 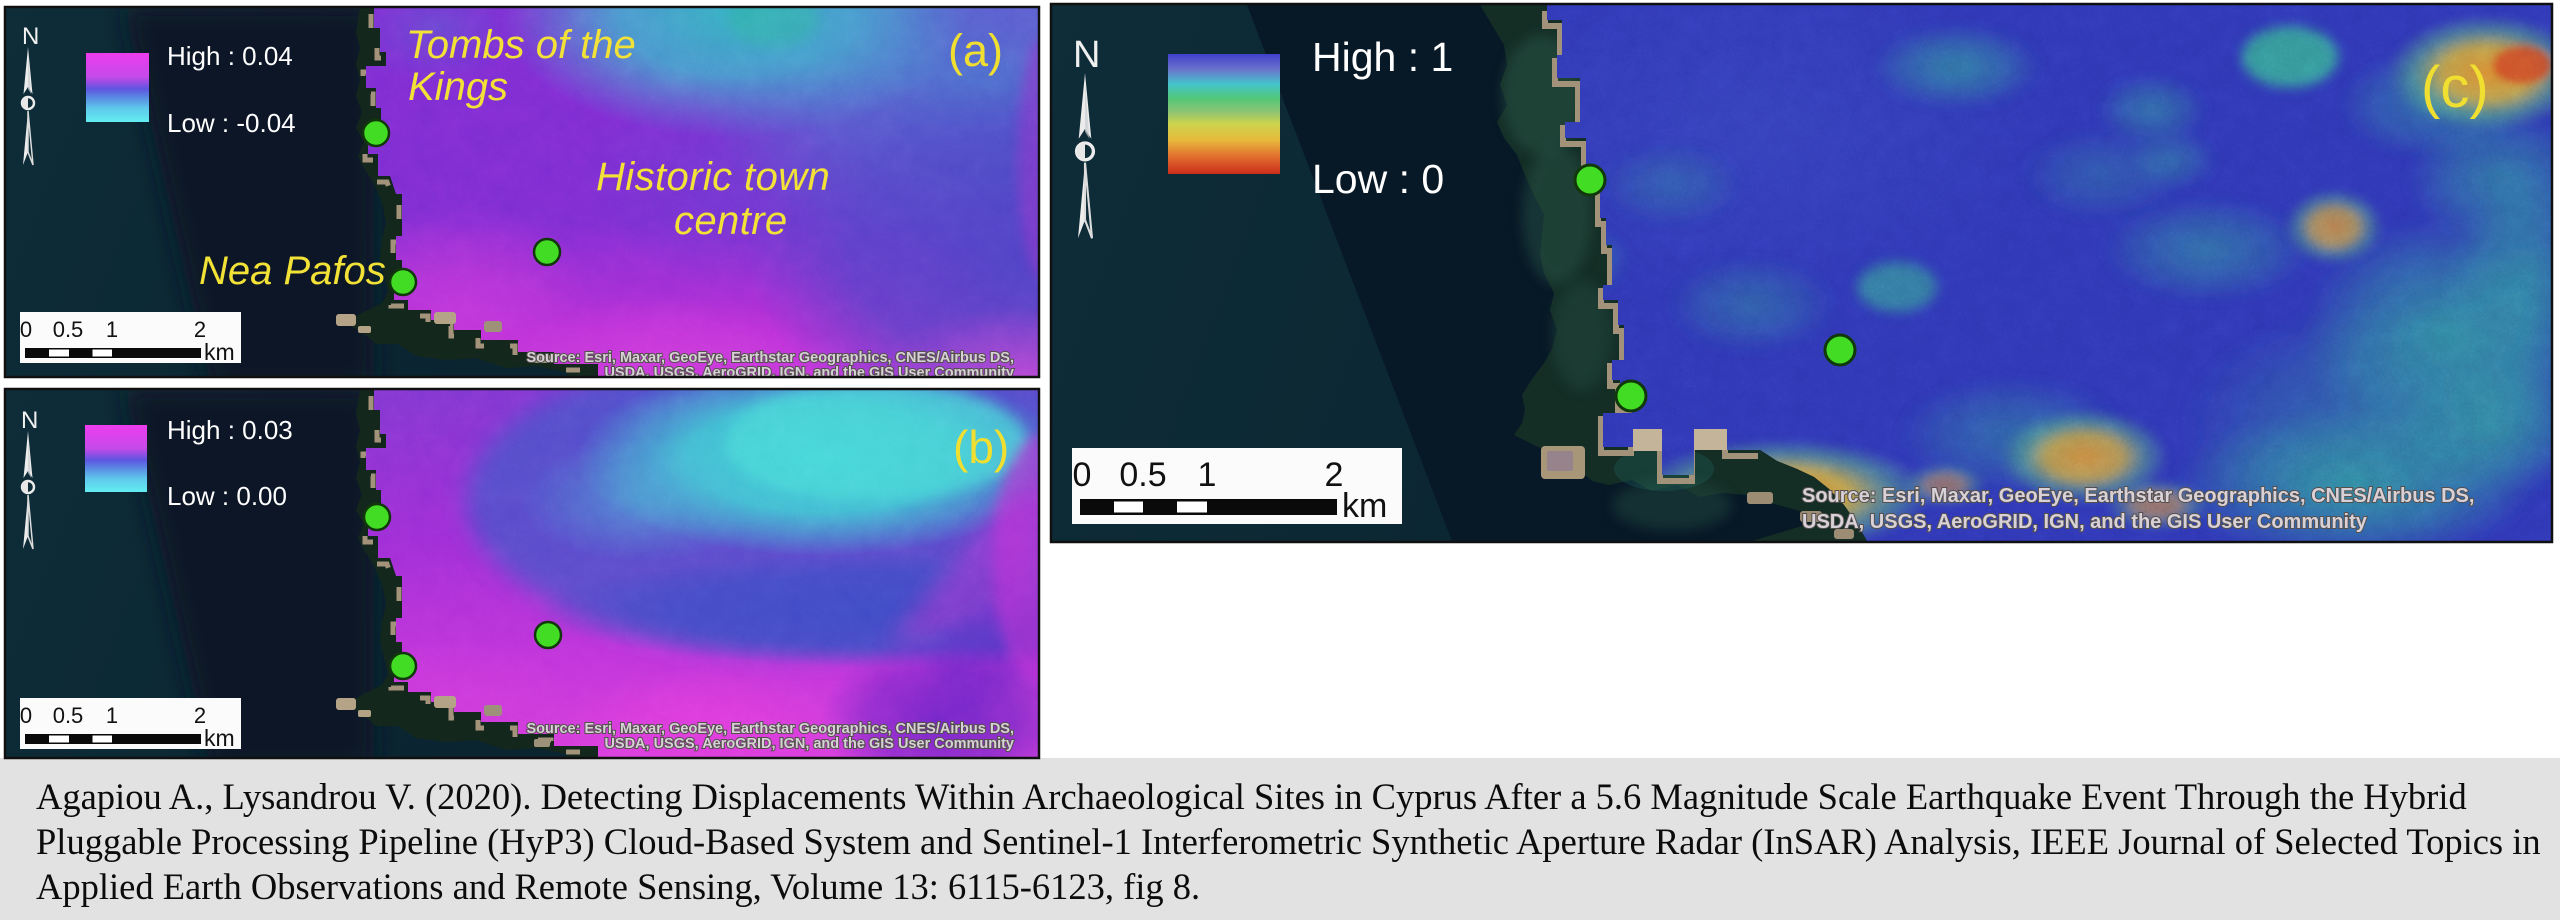 What do you see at coordinates (2455, 87) in the screenshot?
I see `svg-text: (c)` at bounding box center [2455, 87].